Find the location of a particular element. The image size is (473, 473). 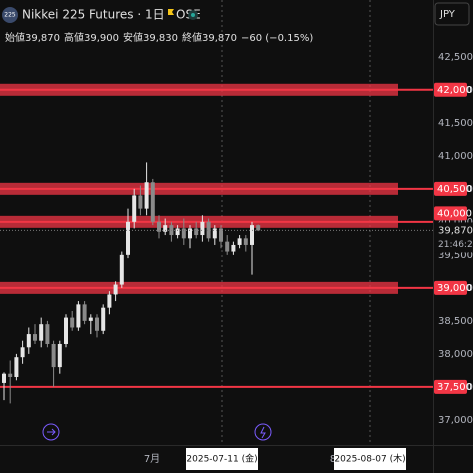

level-label: 42,000 is located at coordinates (454, 90).